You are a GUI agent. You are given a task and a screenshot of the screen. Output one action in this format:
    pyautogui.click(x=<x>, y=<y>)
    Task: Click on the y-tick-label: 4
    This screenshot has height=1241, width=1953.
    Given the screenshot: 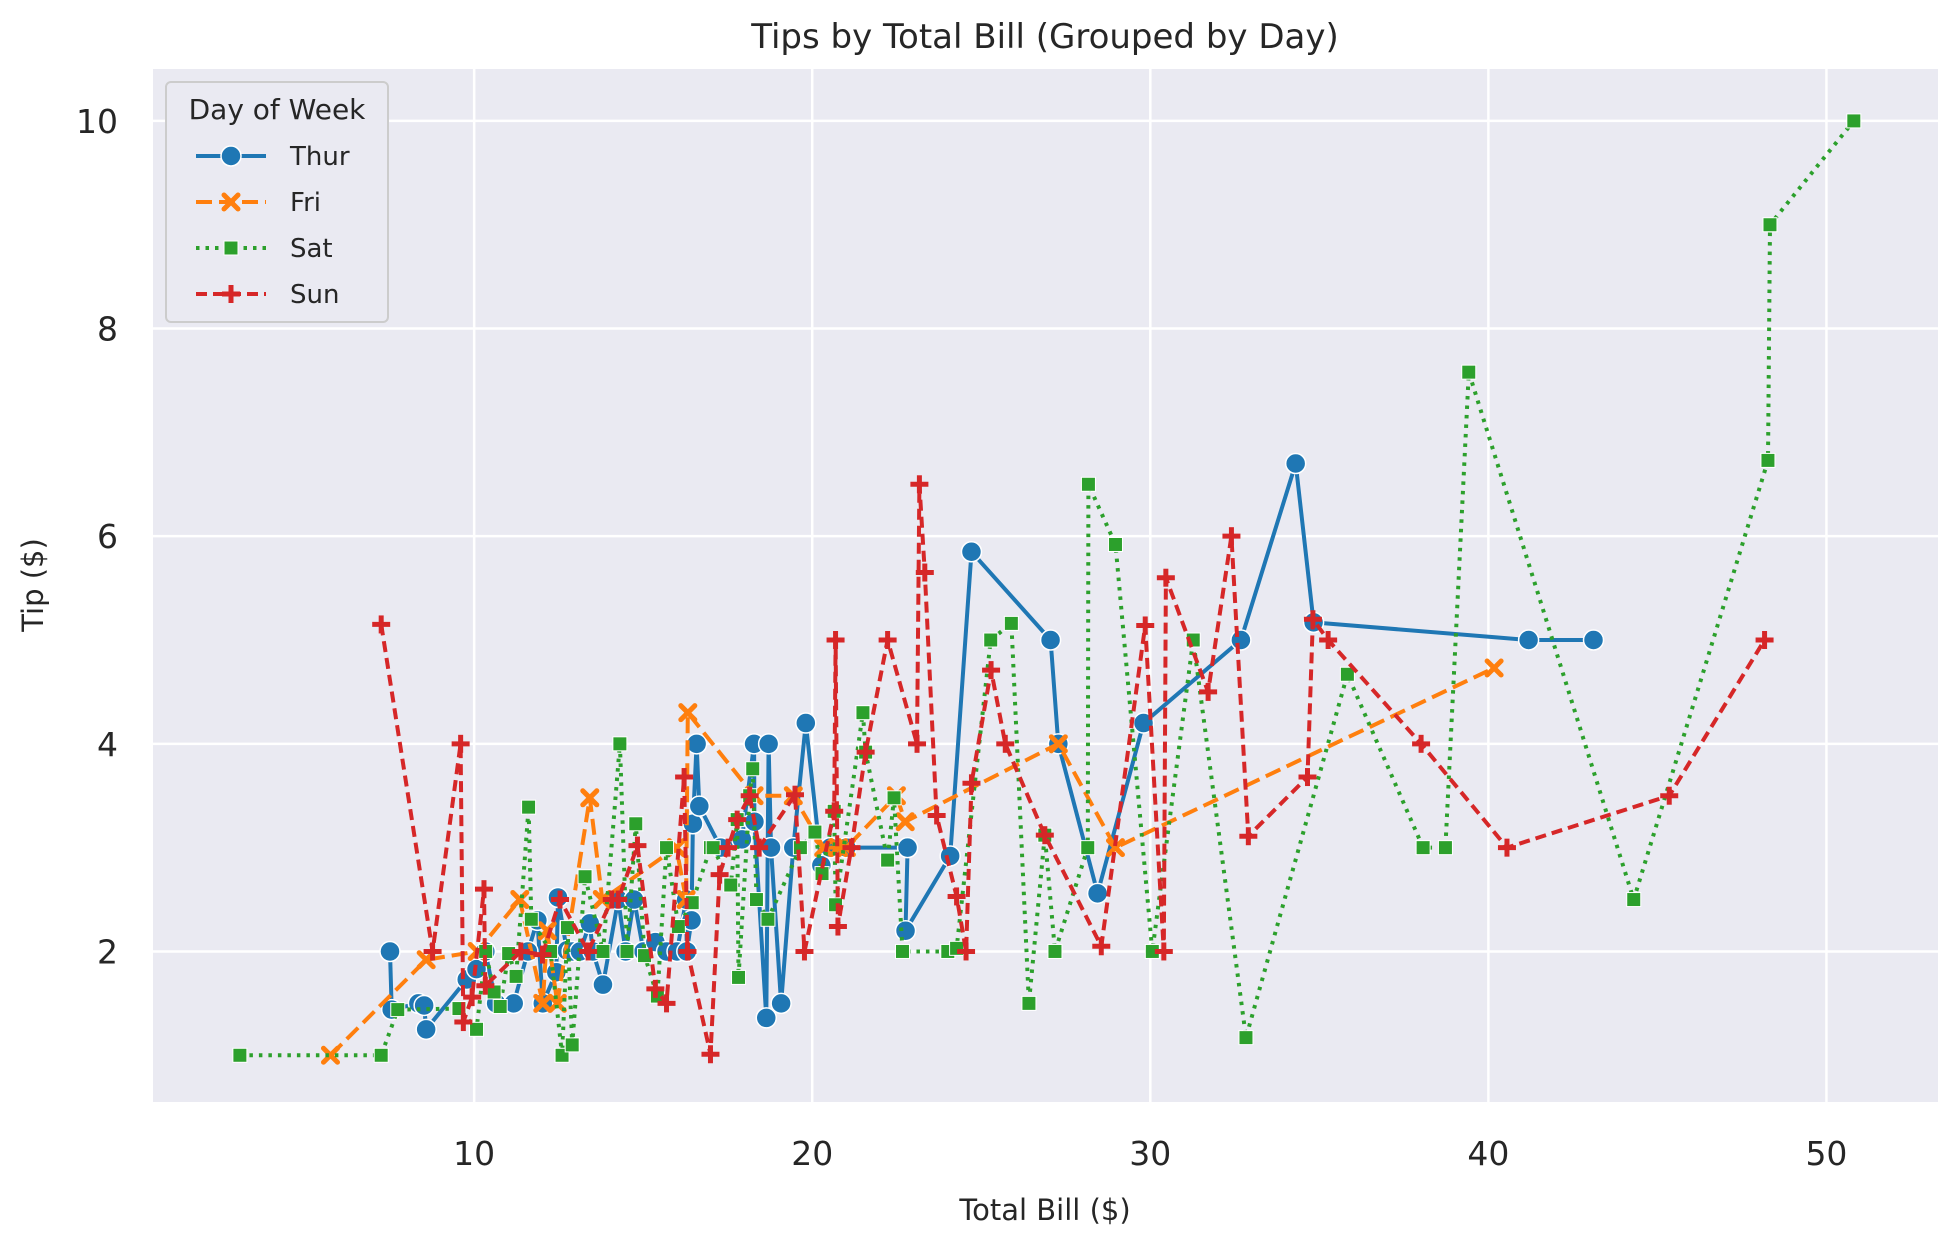 What is the action you would take?
    pyautogui.click(x=107, y=744)
    